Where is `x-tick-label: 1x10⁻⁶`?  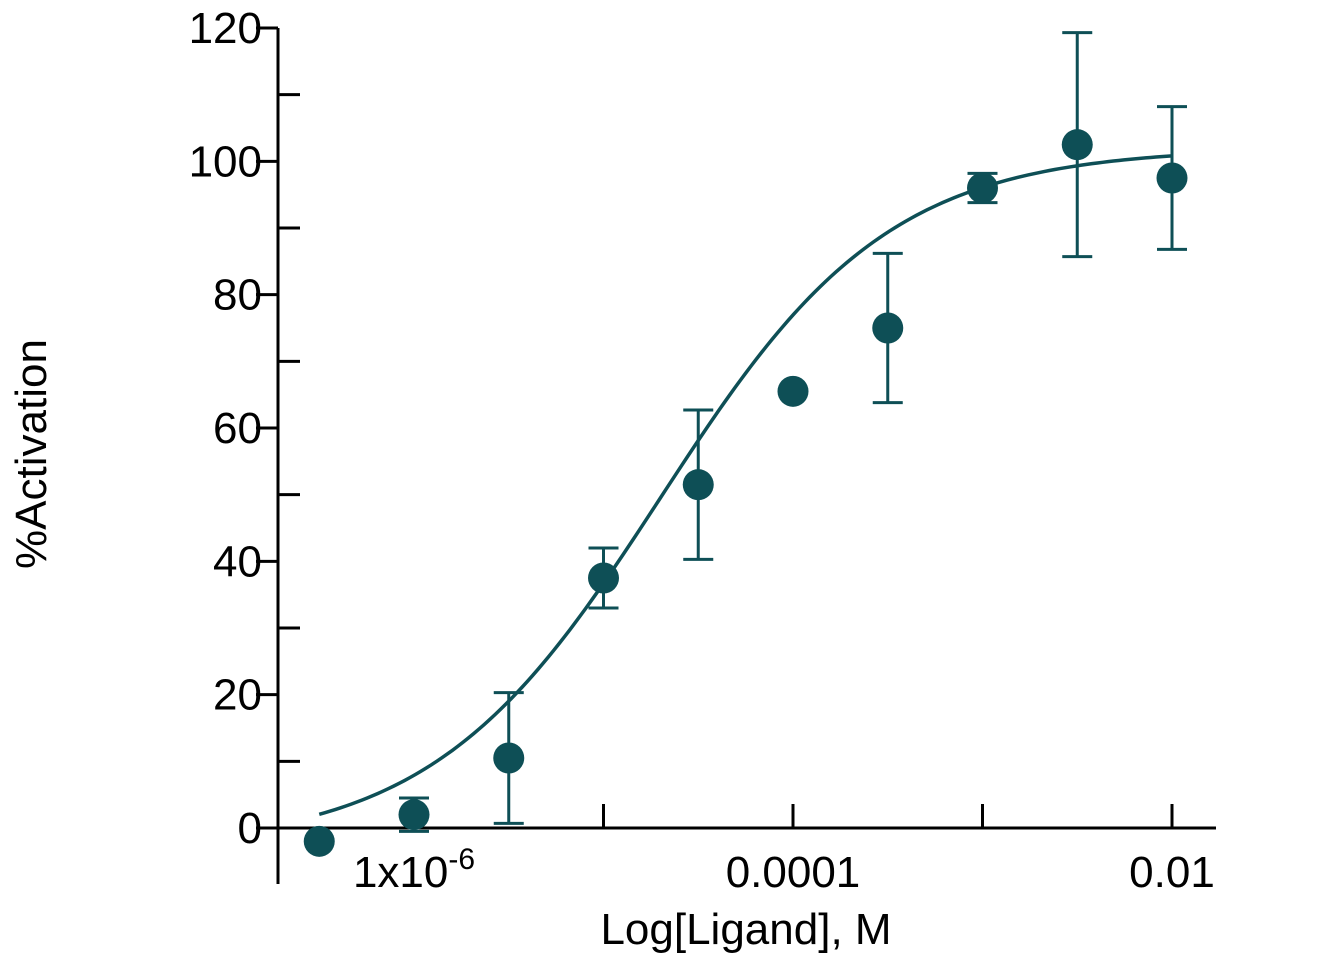
x-tick-label: 1x10⁻⁶ is located at coordinates (414, 870).